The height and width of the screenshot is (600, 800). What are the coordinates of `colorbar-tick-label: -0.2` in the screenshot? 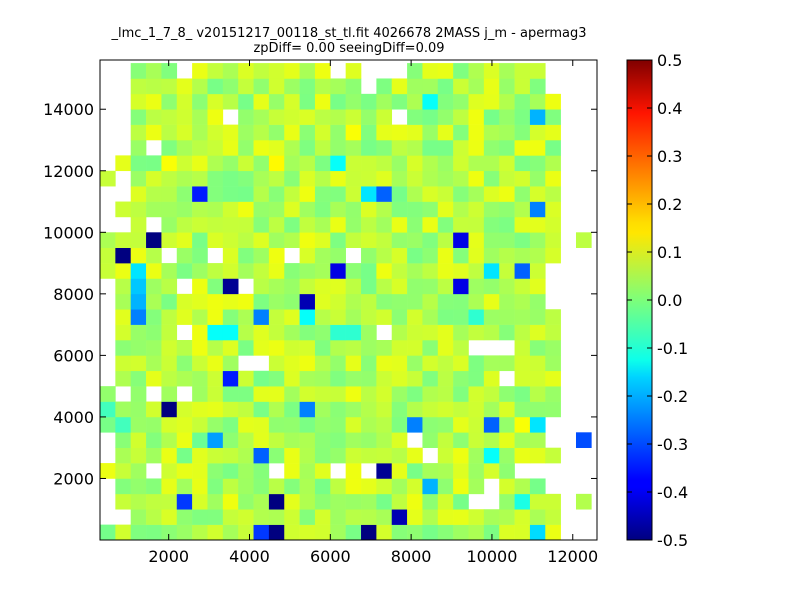 It's located at (672, 396).